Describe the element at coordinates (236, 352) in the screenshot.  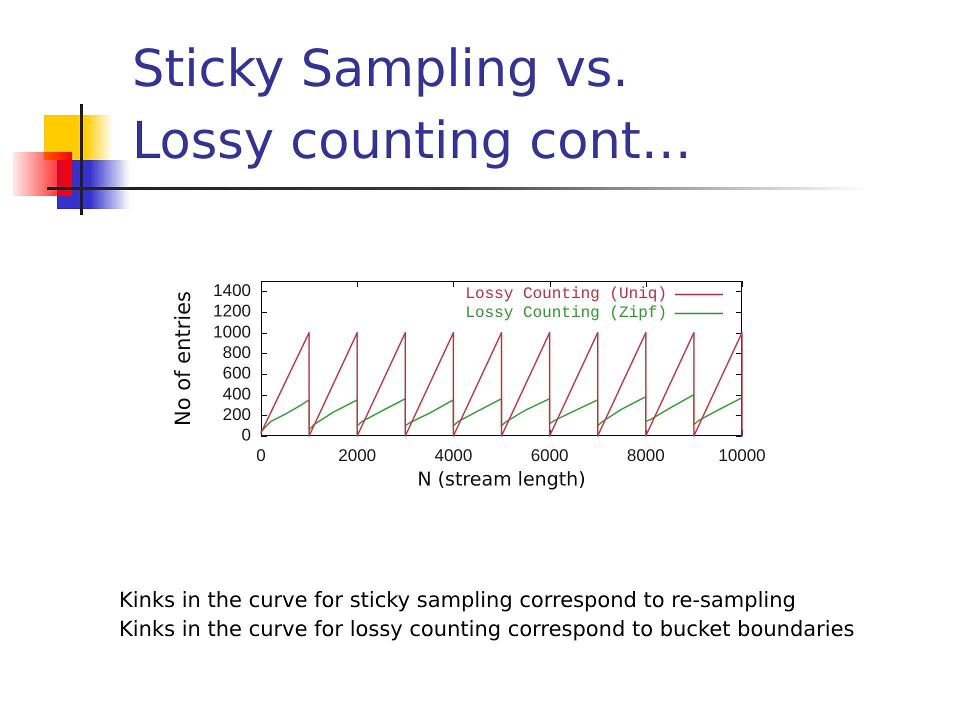
I see `y-tick-label: 800` at that location.